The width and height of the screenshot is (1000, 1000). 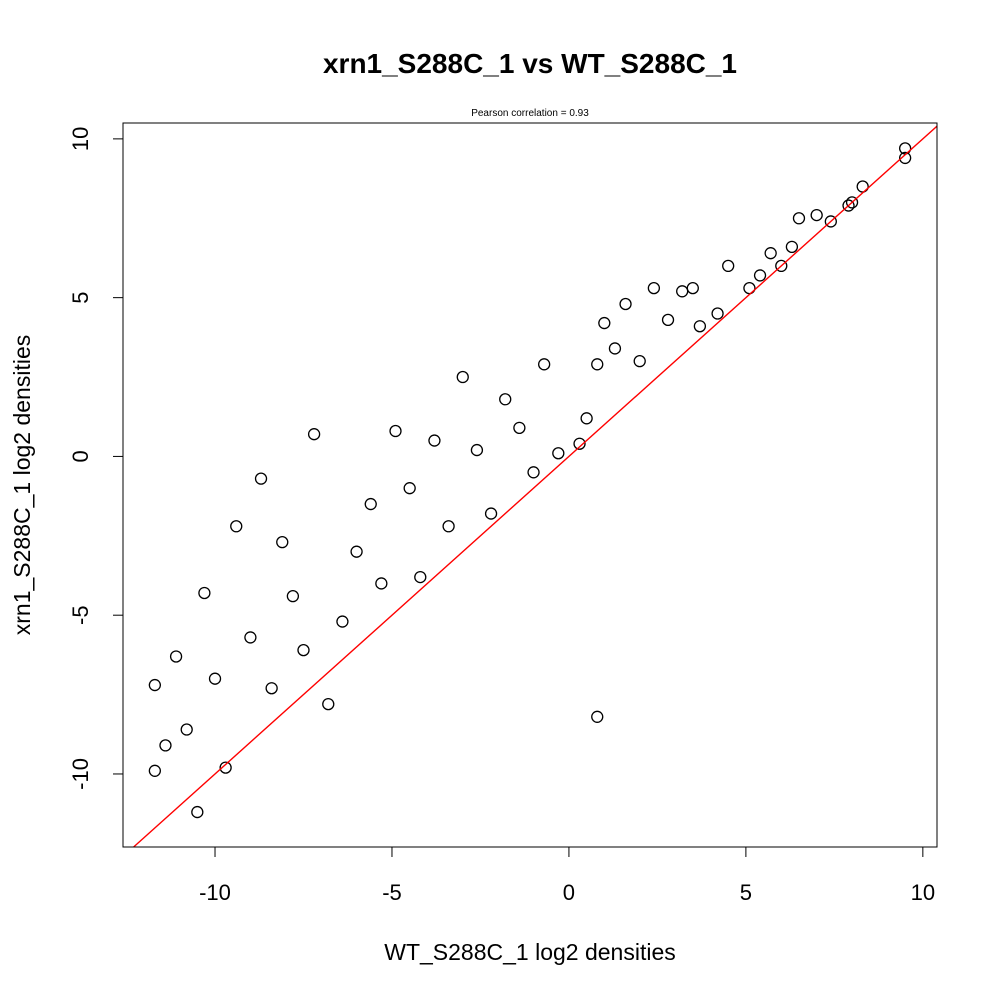 I want to click on y-axis: -10 -5 0 5 10, so click(x=96, y=458).